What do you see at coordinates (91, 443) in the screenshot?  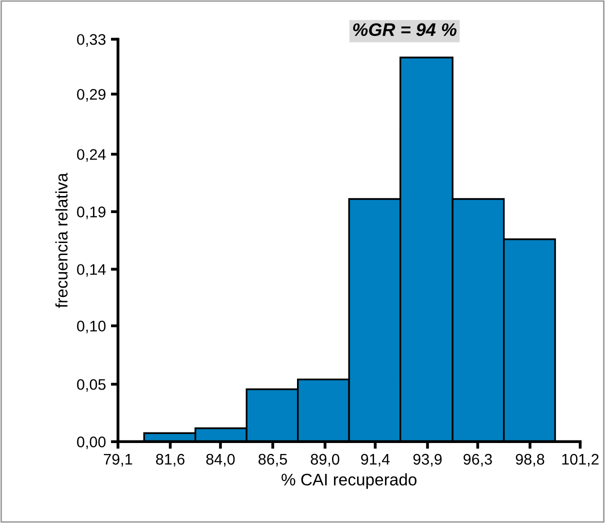 I see `y-tick-label: 0,00` at bounding box center [91, 443].